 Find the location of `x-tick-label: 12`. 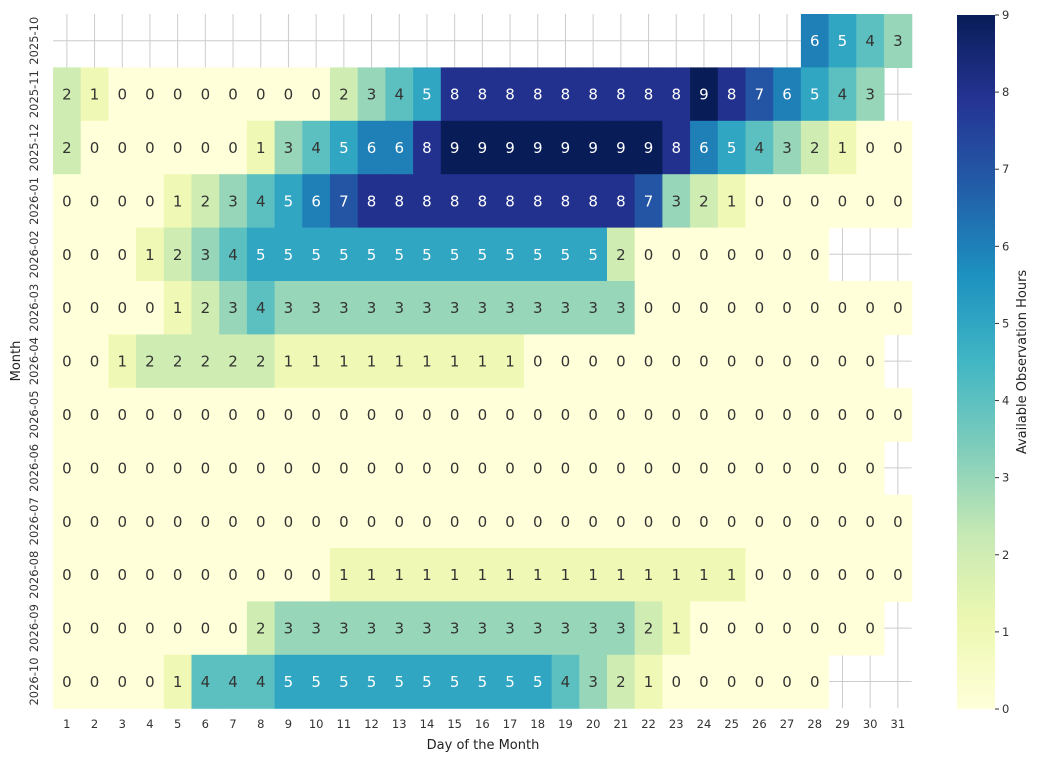

x-tick-label: 12 is located at coordinates (371, 724).